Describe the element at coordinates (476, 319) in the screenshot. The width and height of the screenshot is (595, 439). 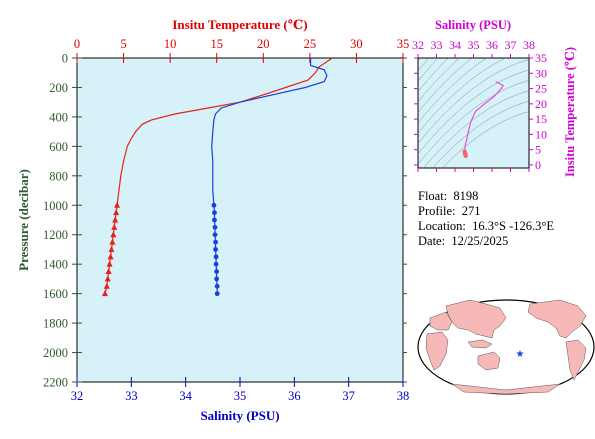
I see `map-land-asia` at that location.